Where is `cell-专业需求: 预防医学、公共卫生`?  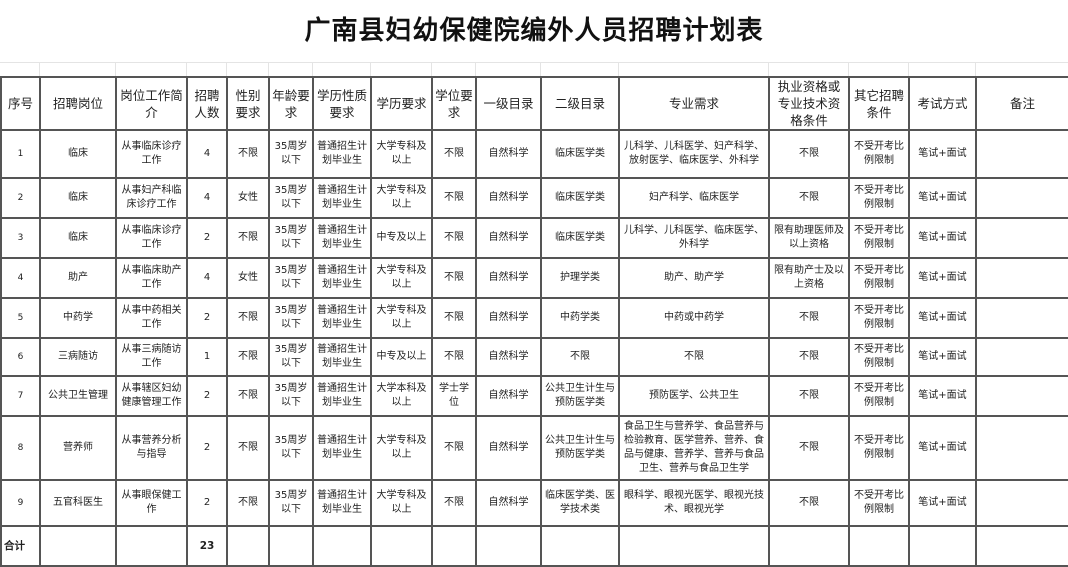
cell-专业需求: 预防医学、公共卫生 is located at coordinates (694, 396).